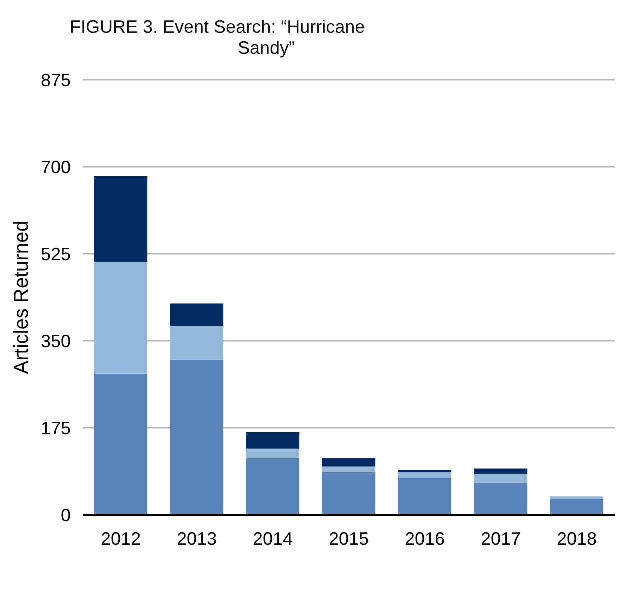 This screenshot has height=609, width=629. What do you see at coordinates (197, 539) in the screenshot?
I see `x-tick-label: 2013` at bounding box center [197, 539].